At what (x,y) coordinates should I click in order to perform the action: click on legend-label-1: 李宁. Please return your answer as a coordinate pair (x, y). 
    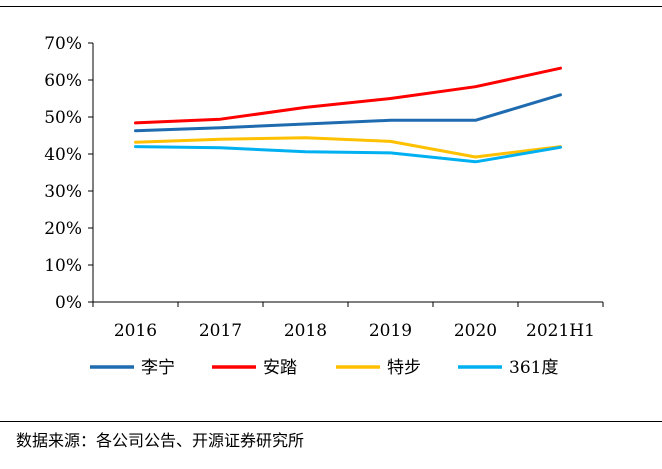
    Looking at the image, I should click on (158, 368).